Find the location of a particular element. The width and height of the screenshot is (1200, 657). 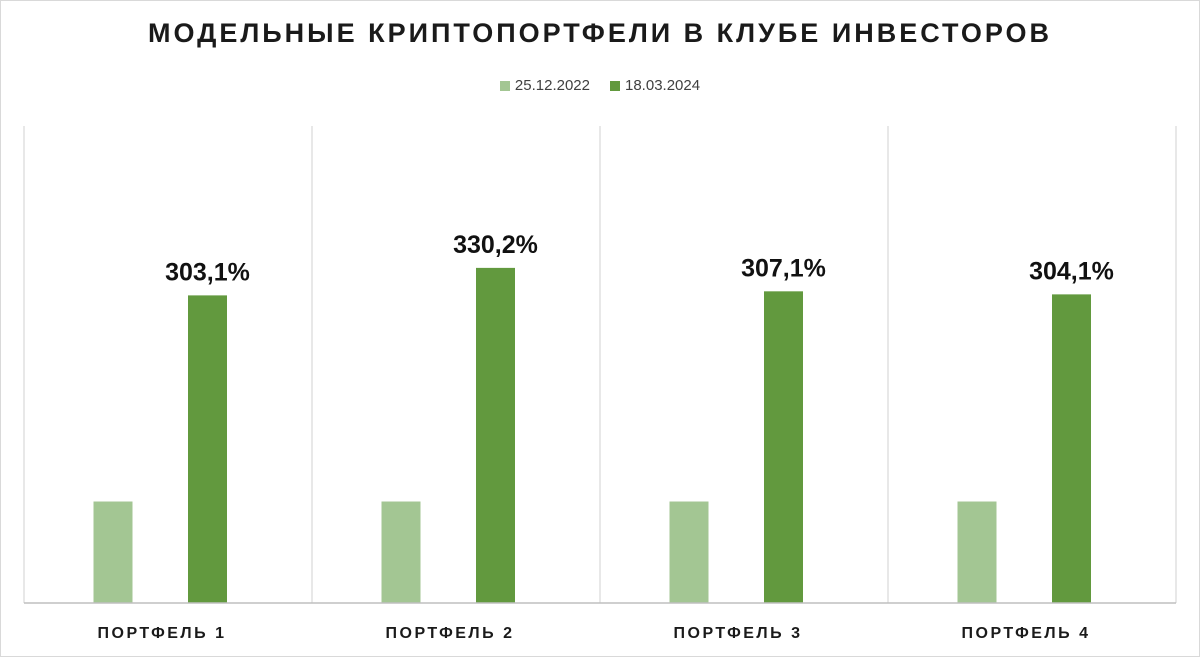

x-tick-label-3: ПОРТФЕЛЬ 3 is located at coordinates (738, 633).